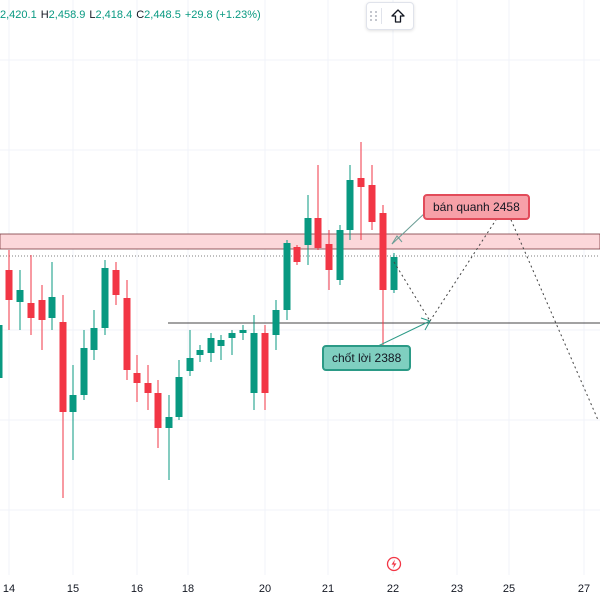  Describe the element at coordinates (328, 589) in the screenshot. I see `time-axis-label: 21` at that location.